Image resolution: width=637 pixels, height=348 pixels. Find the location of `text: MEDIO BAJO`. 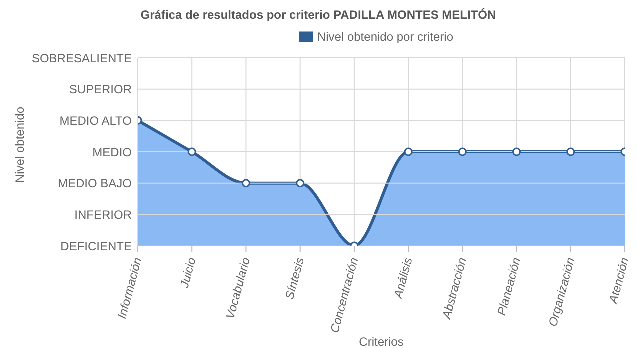

text: MEDIO BAJO is located at coordinates (95, 183).